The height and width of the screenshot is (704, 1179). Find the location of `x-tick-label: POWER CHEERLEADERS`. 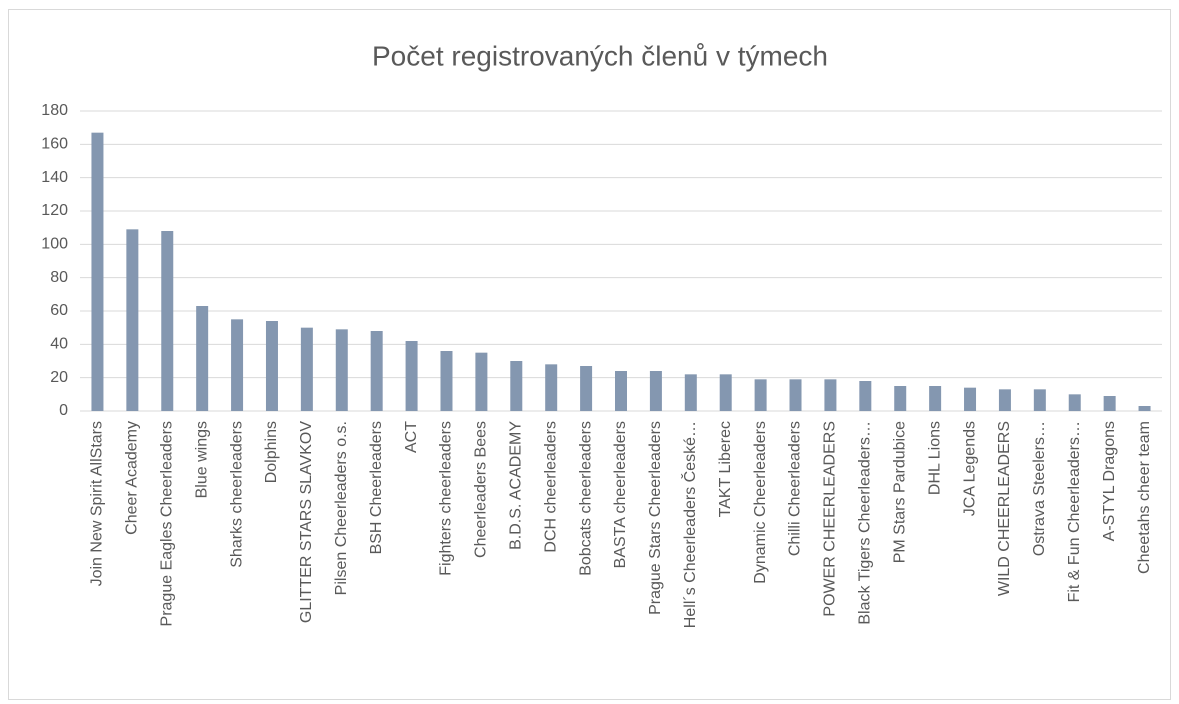

x-tick-label: POWER CHEERLEADERS is located at coordinates (830, 519).